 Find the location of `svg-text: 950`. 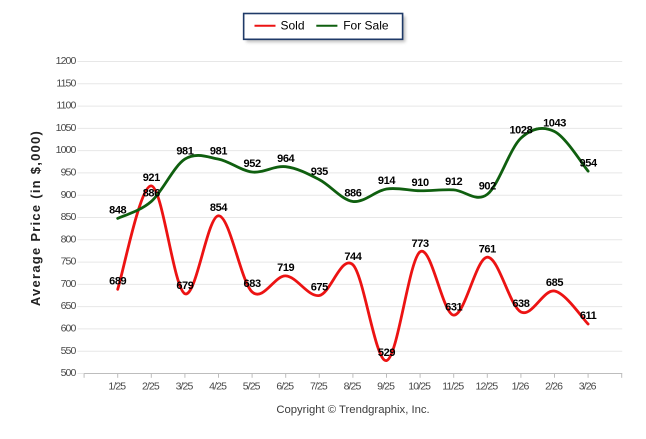

svg-text: 950 is located at coordinates (69, 173).